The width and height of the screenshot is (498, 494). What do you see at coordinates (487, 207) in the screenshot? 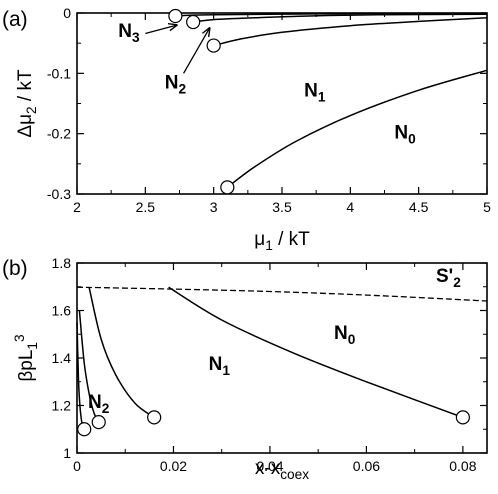
I see `x-tick-label: 5` at bounding box center [487, 207].